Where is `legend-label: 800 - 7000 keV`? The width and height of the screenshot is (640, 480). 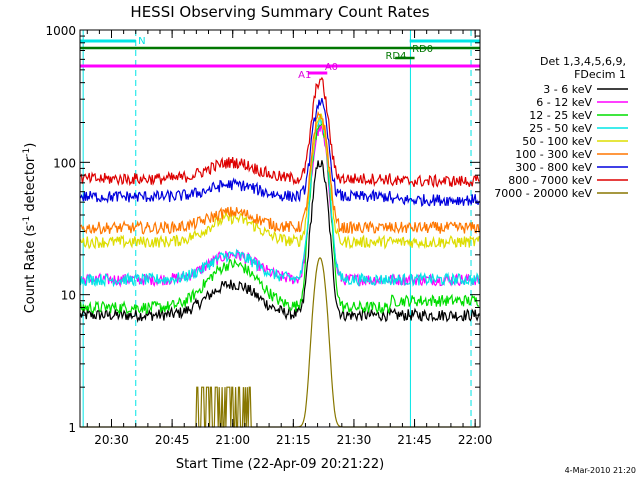
legend-label: 800 - 7000 keV is located at coordinates (550, 180).